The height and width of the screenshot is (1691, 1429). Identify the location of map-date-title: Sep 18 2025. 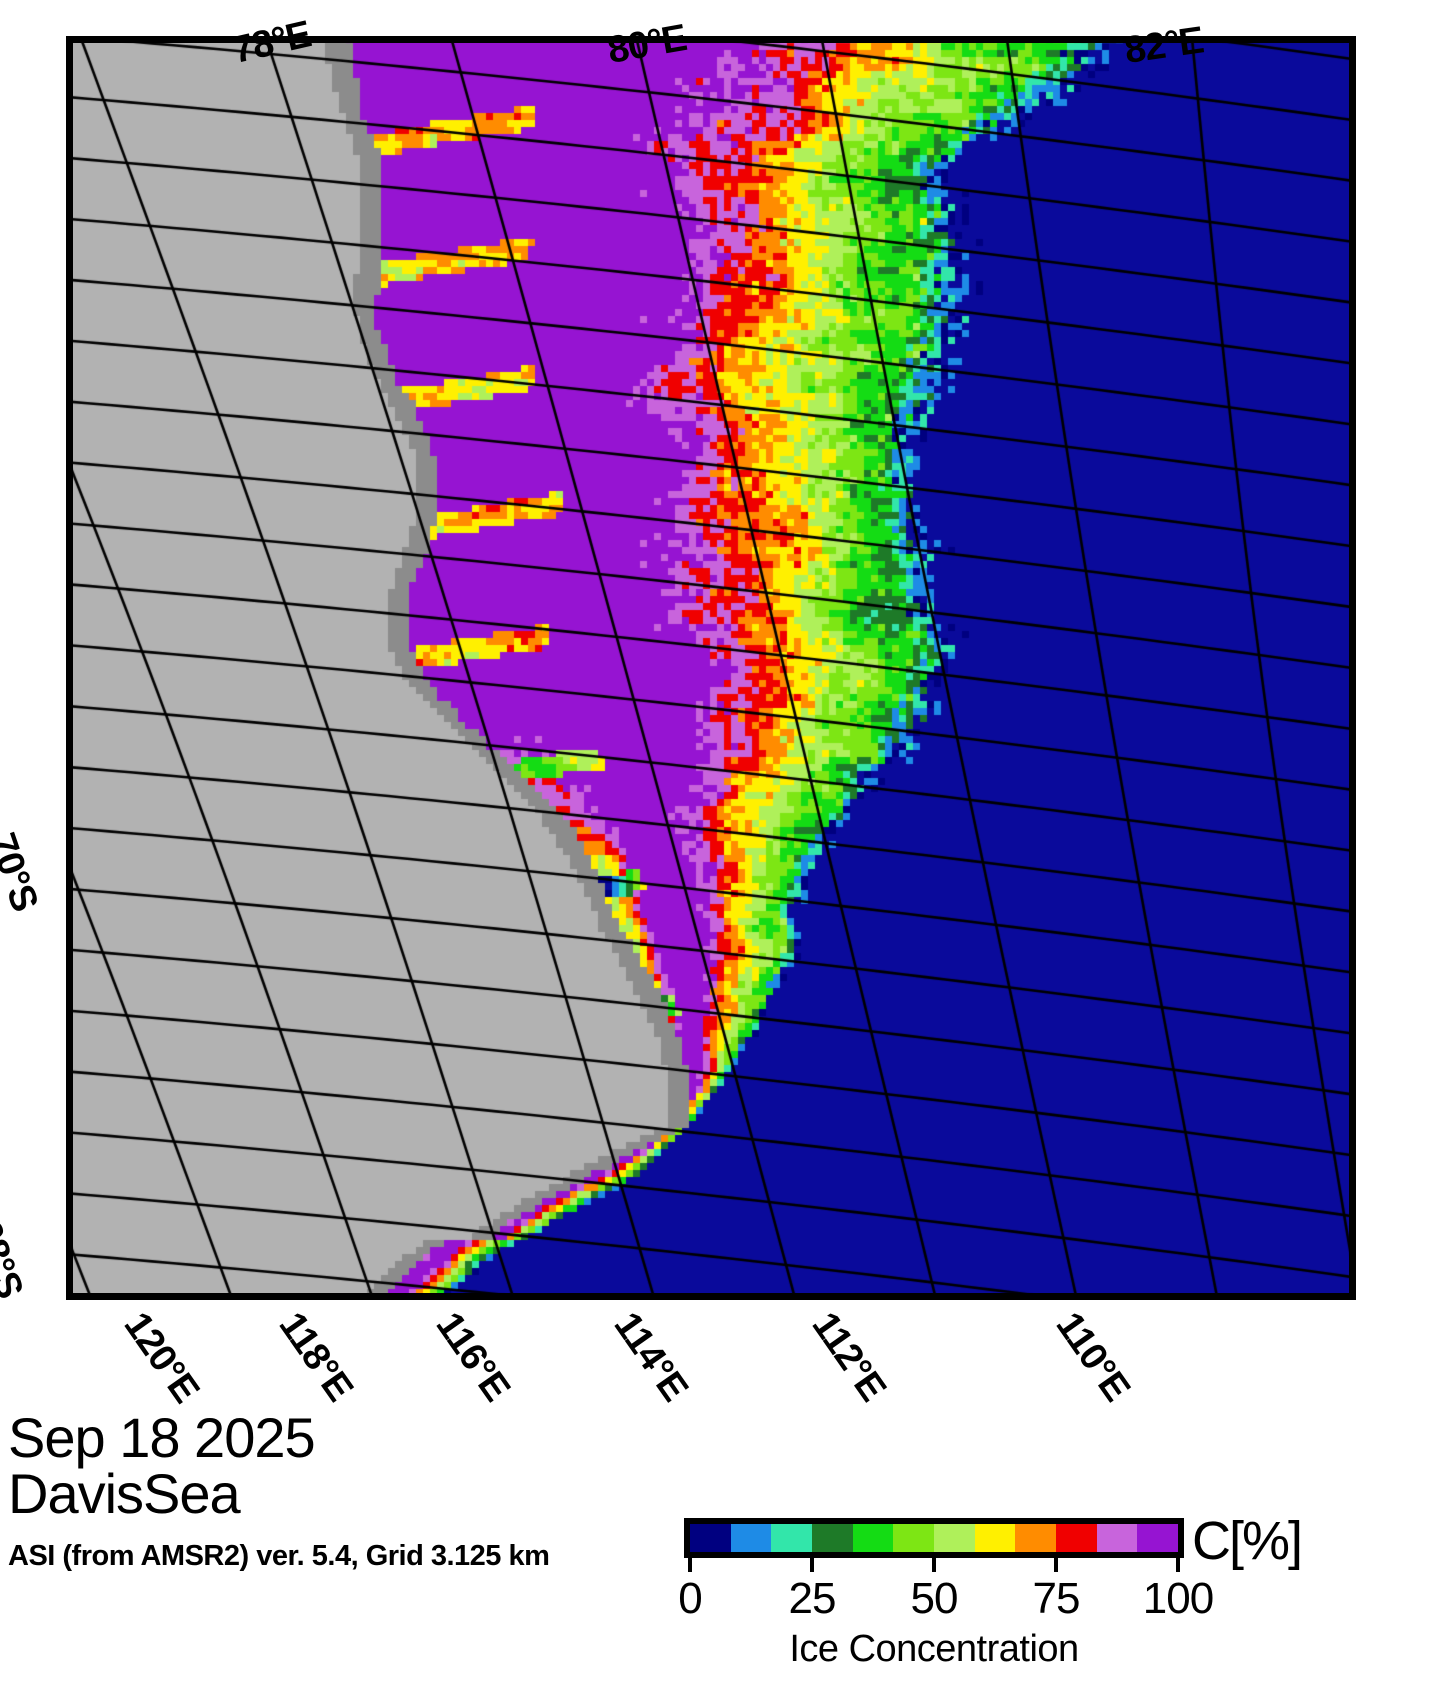
(162, 1437).